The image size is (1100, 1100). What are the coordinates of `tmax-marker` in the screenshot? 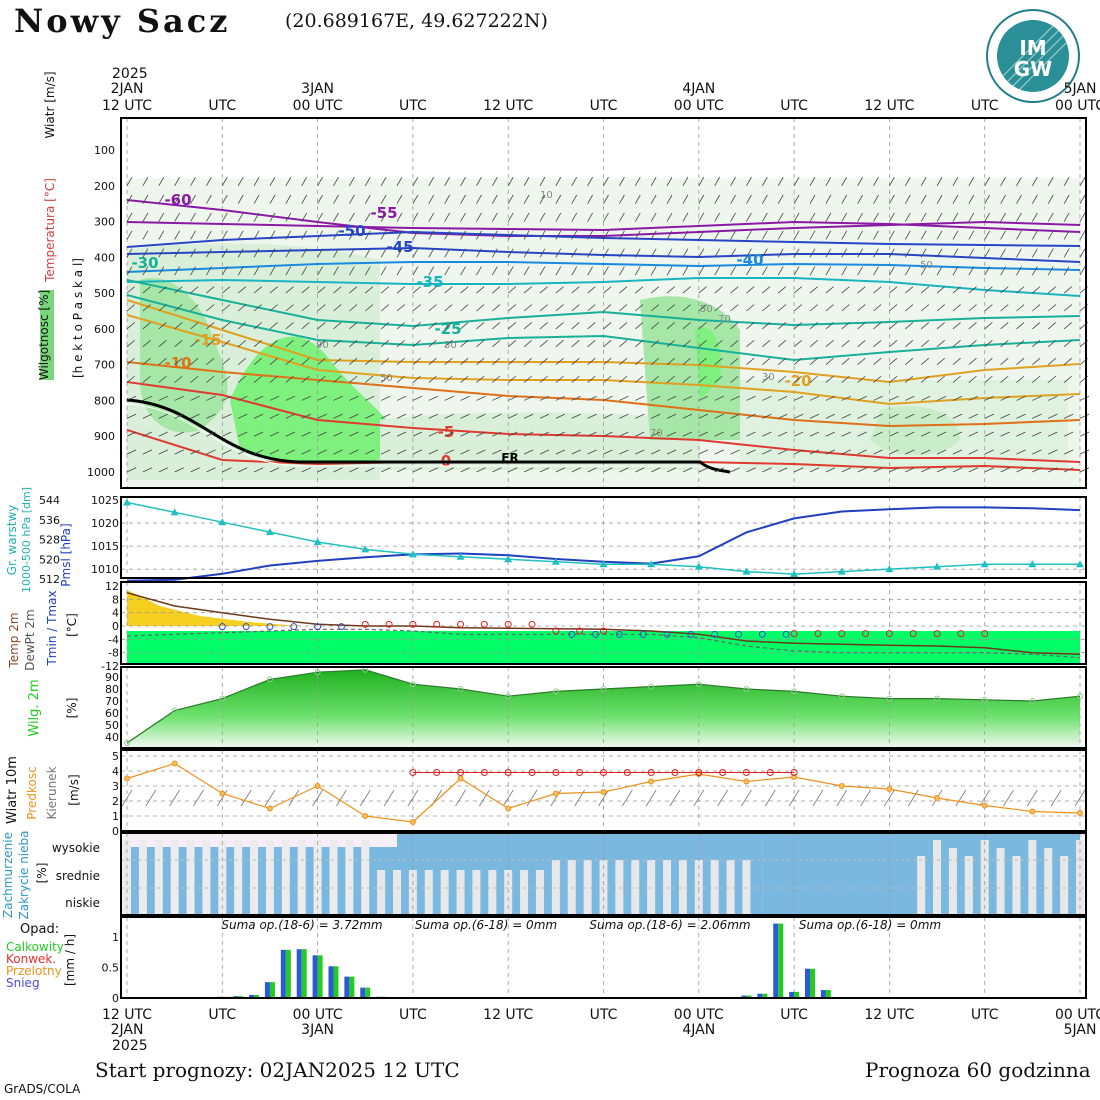 It's located at (985, 634).